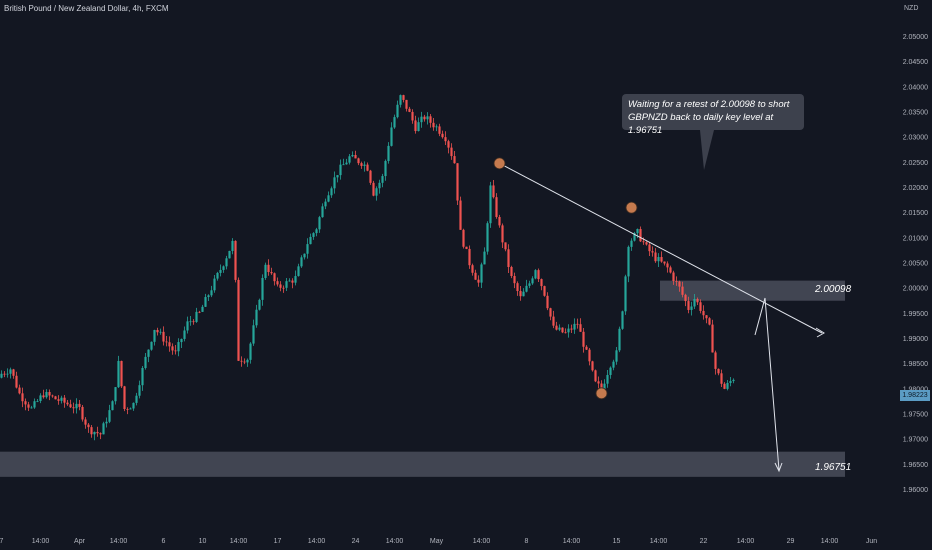 The height and width of the screenshot is (550, 932). Describe the element at coordinates (203, 541) in the screenshot. I see `time-tick-label: 10` at that location.